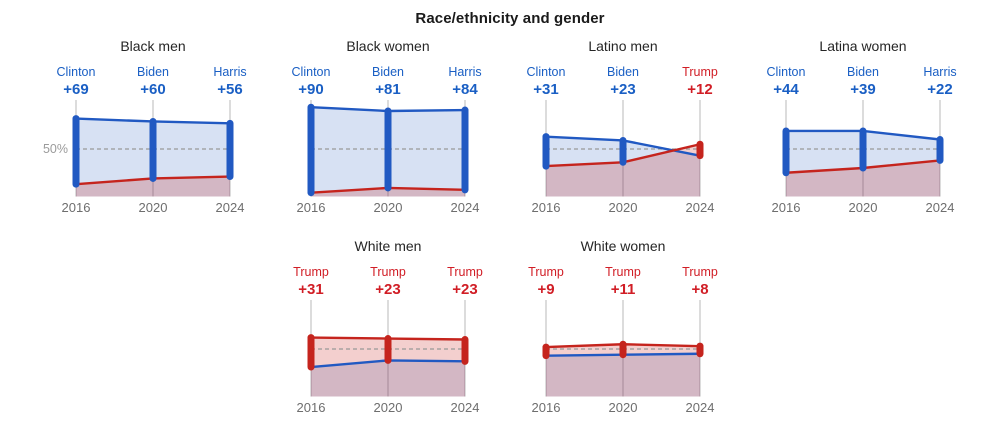  I want to click on candidate-annotations: Clinton +69 Biden +60 Harris +56, so click(153, 82).